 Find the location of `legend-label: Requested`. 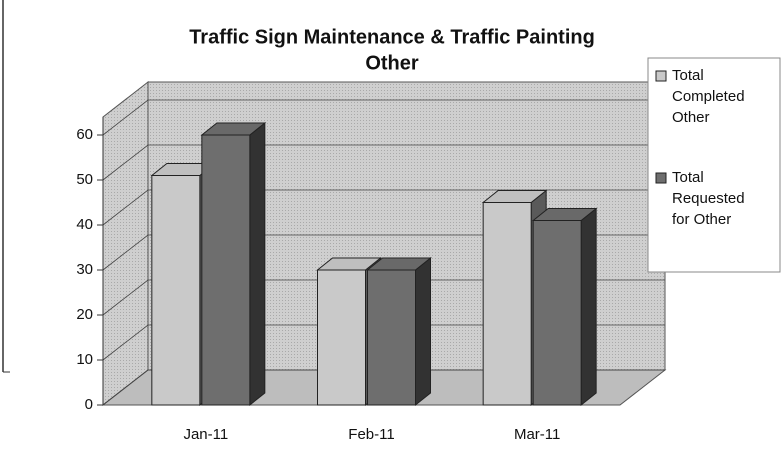

legend-label: Requested is located at coordinates (708, 198).